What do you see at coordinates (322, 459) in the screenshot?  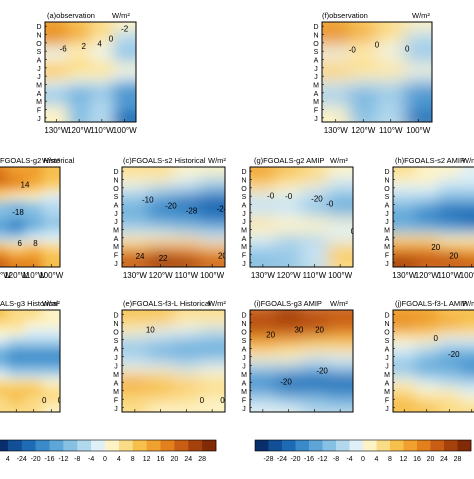 I see `colorbar-tick-label: -12` at bounding box center [322, 459].